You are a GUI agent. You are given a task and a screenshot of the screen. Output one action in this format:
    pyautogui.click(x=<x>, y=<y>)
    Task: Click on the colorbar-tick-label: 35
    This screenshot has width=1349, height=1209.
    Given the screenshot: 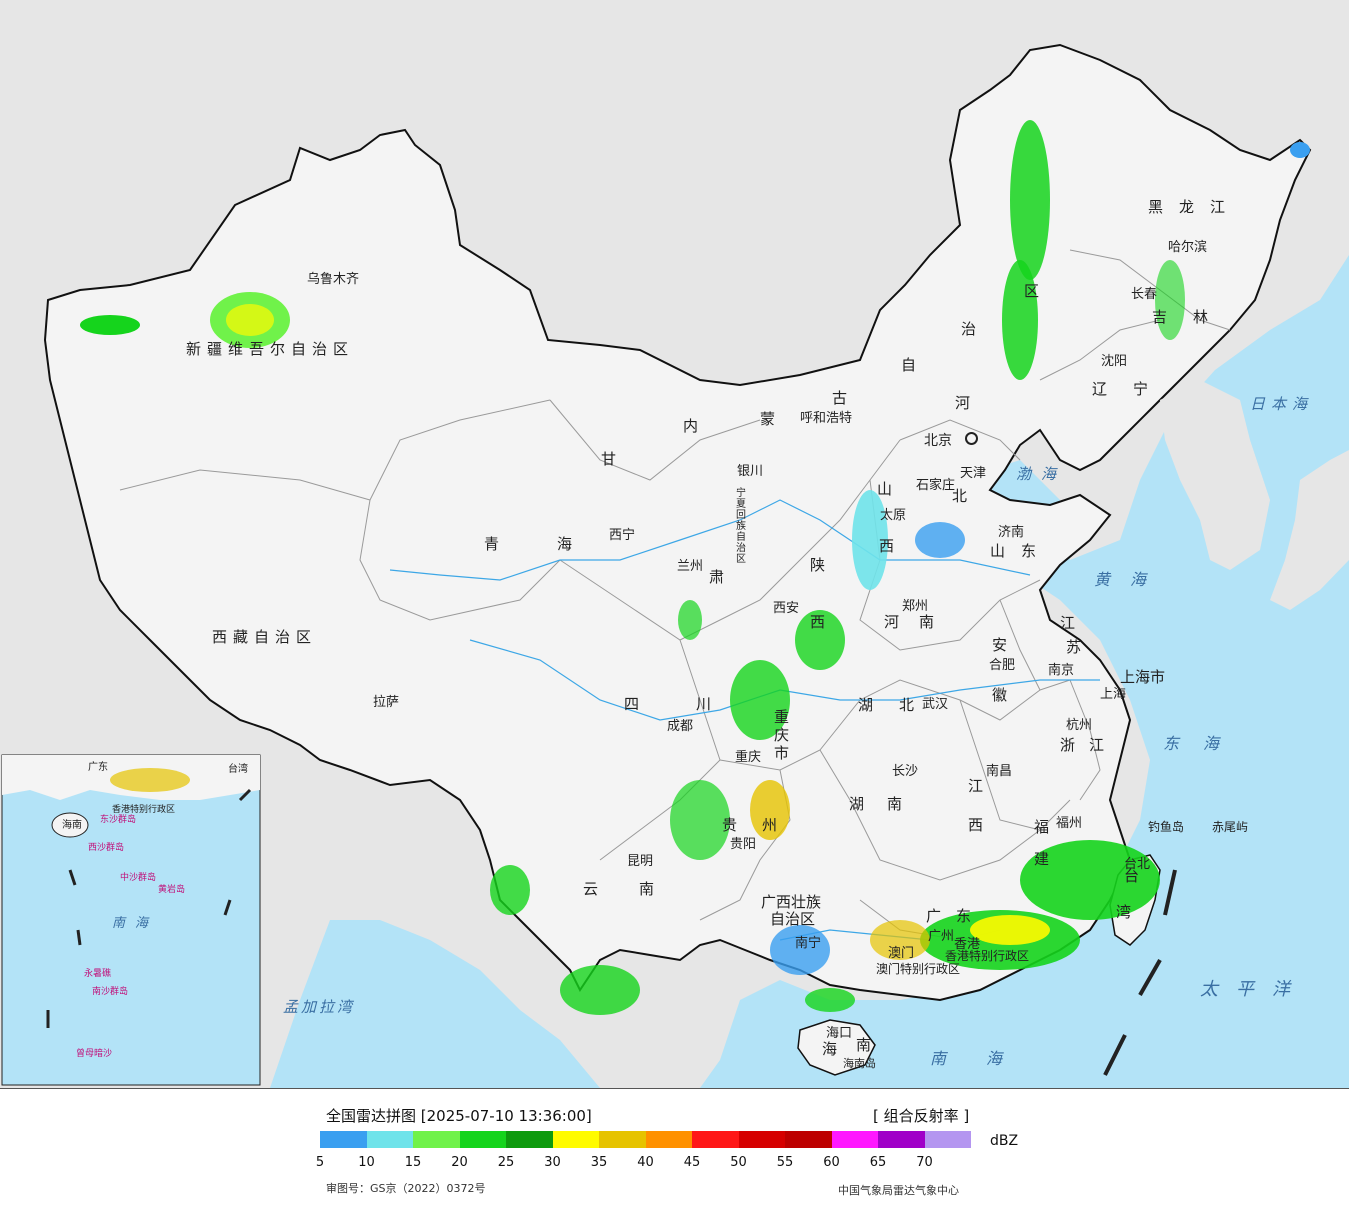 What is the action you would take?
    pyautogui.click(x=599, y=1162)
    